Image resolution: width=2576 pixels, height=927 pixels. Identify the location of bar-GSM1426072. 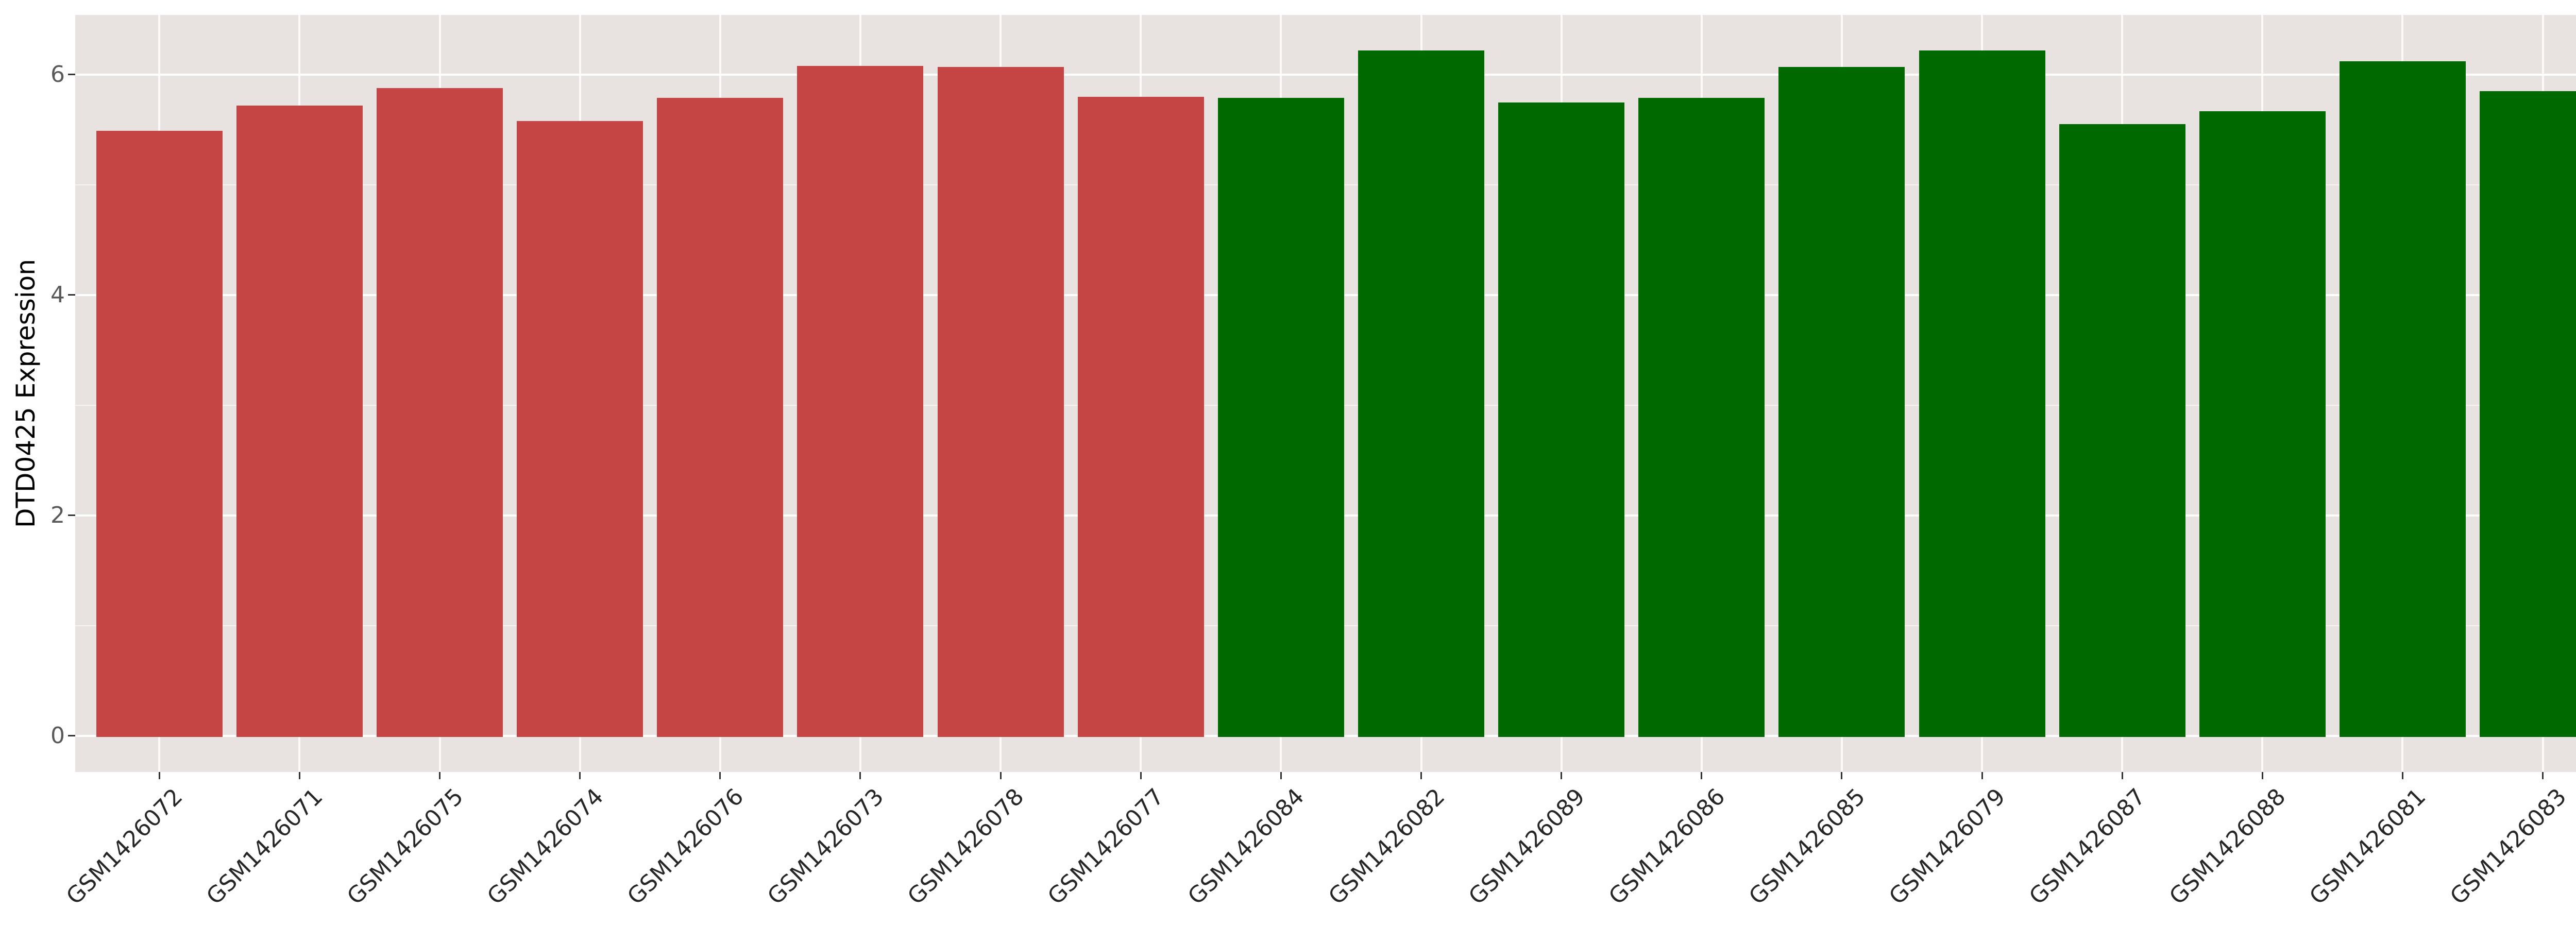
(159, 434).